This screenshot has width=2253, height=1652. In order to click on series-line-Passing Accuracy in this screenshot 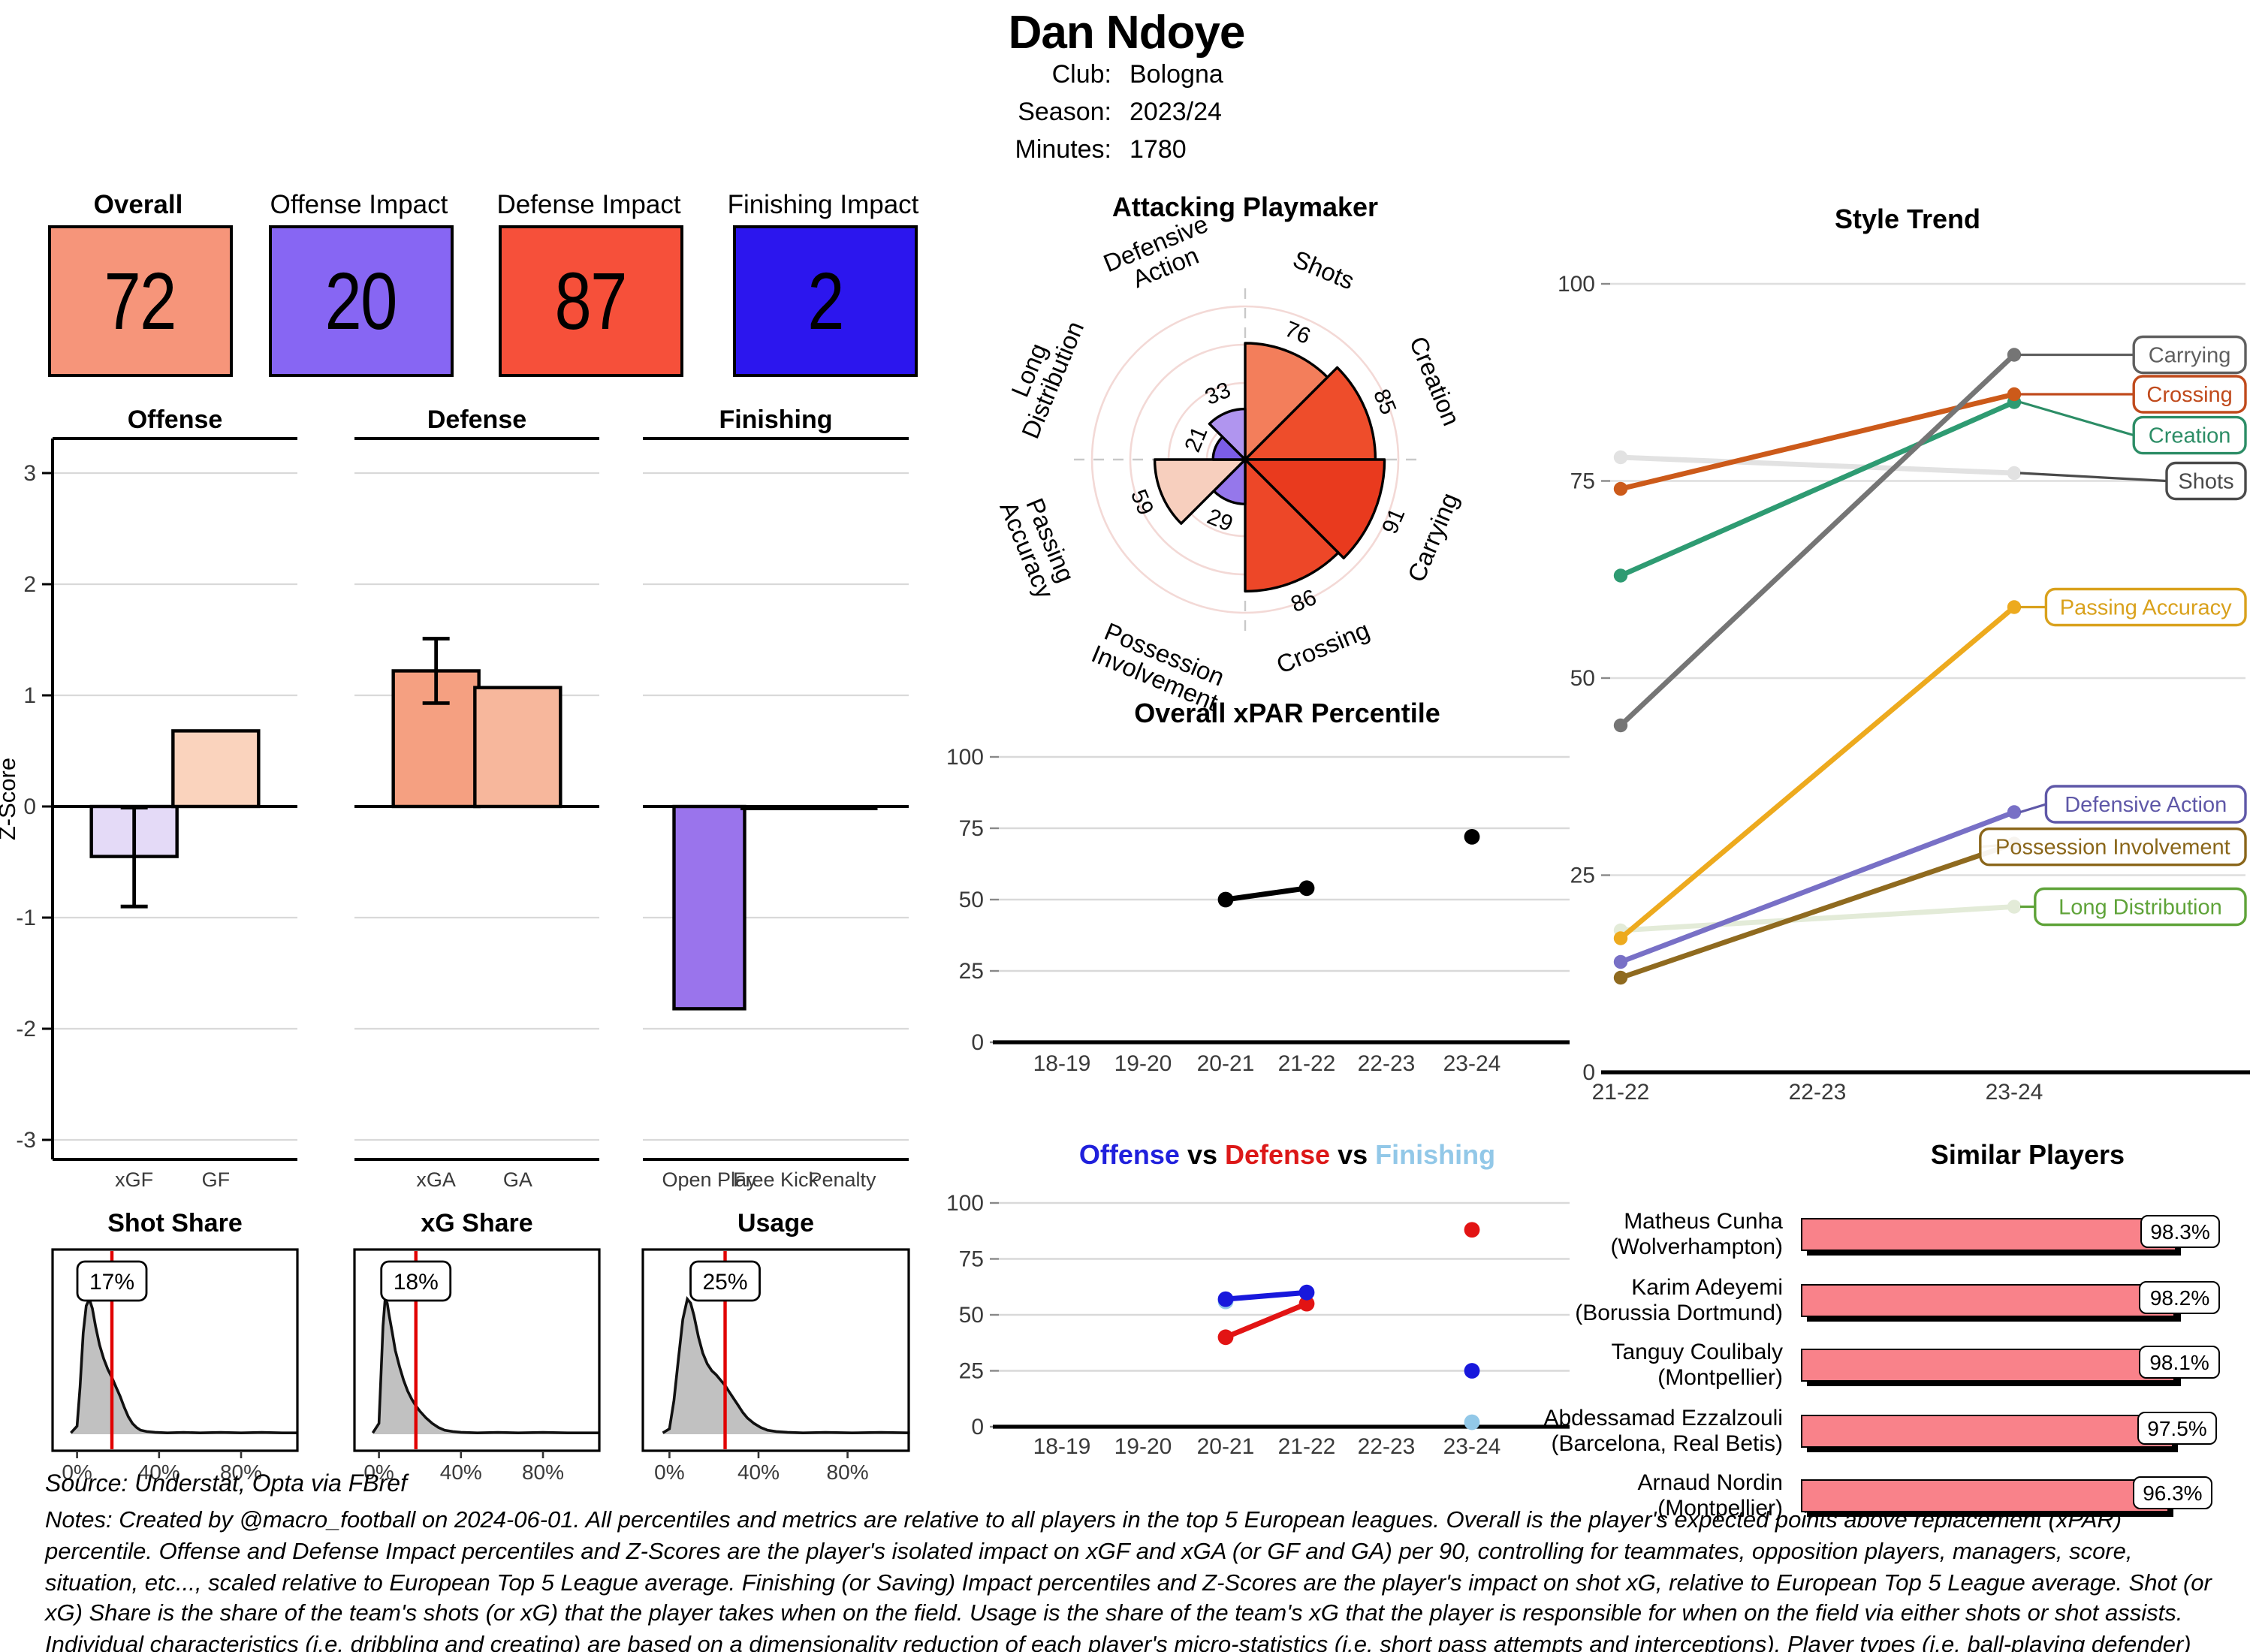, I will do `click(1817, 772)`.